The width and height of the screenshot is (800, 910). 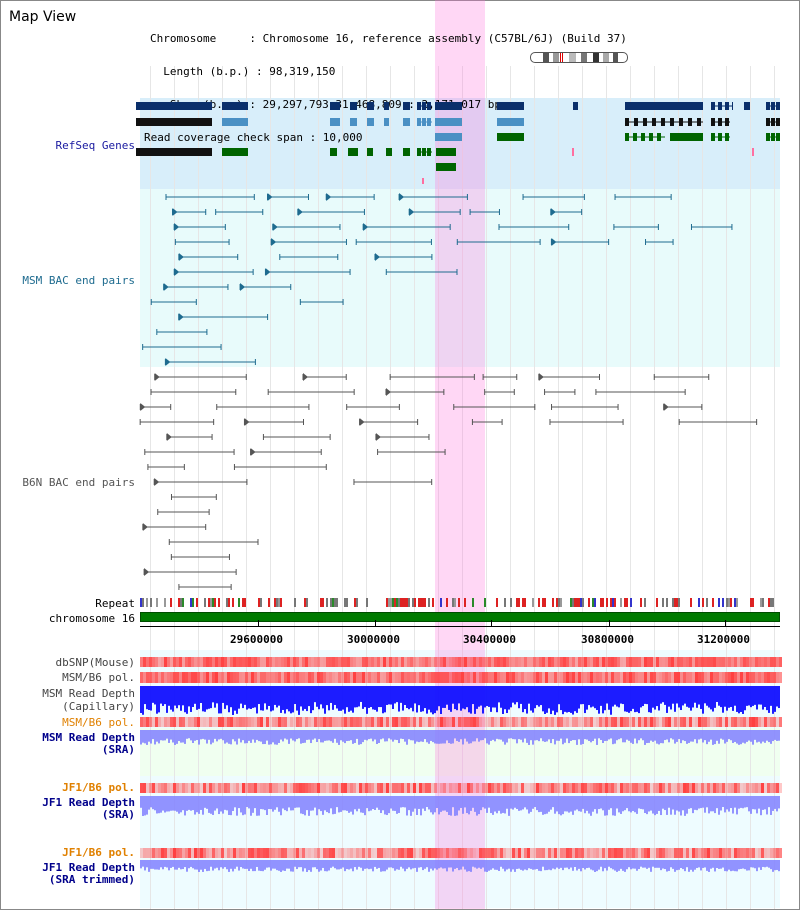 I want to click on chromosome-bar, so click(x=460, y=617).